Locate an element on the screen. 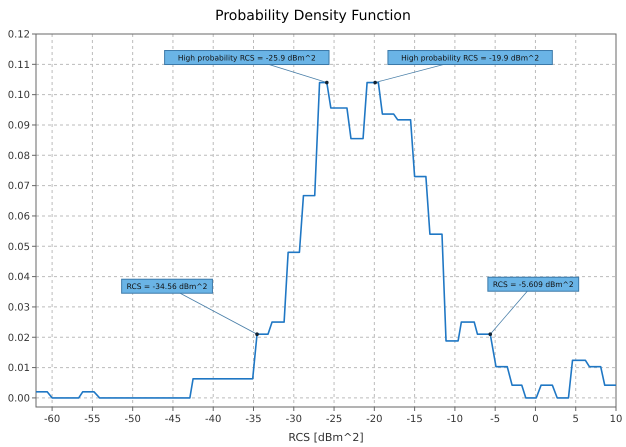 The image size is (626, 447). x-tick-label: 10 is located at coordinates (616, 419).